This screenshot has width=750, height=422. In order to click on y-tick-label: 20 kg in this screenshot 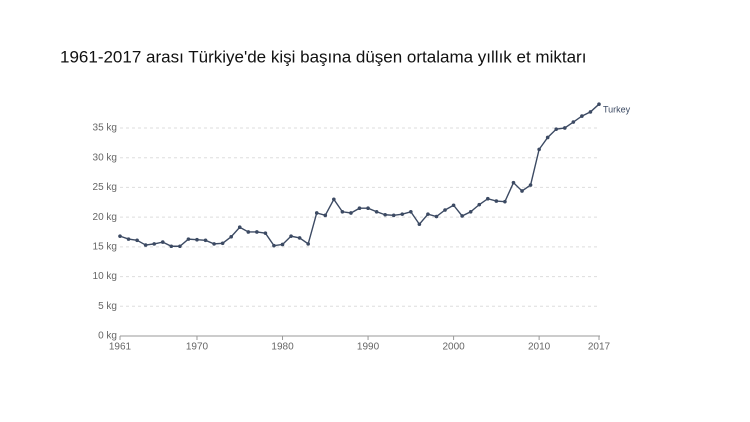, I will do `click(105, 217)`.